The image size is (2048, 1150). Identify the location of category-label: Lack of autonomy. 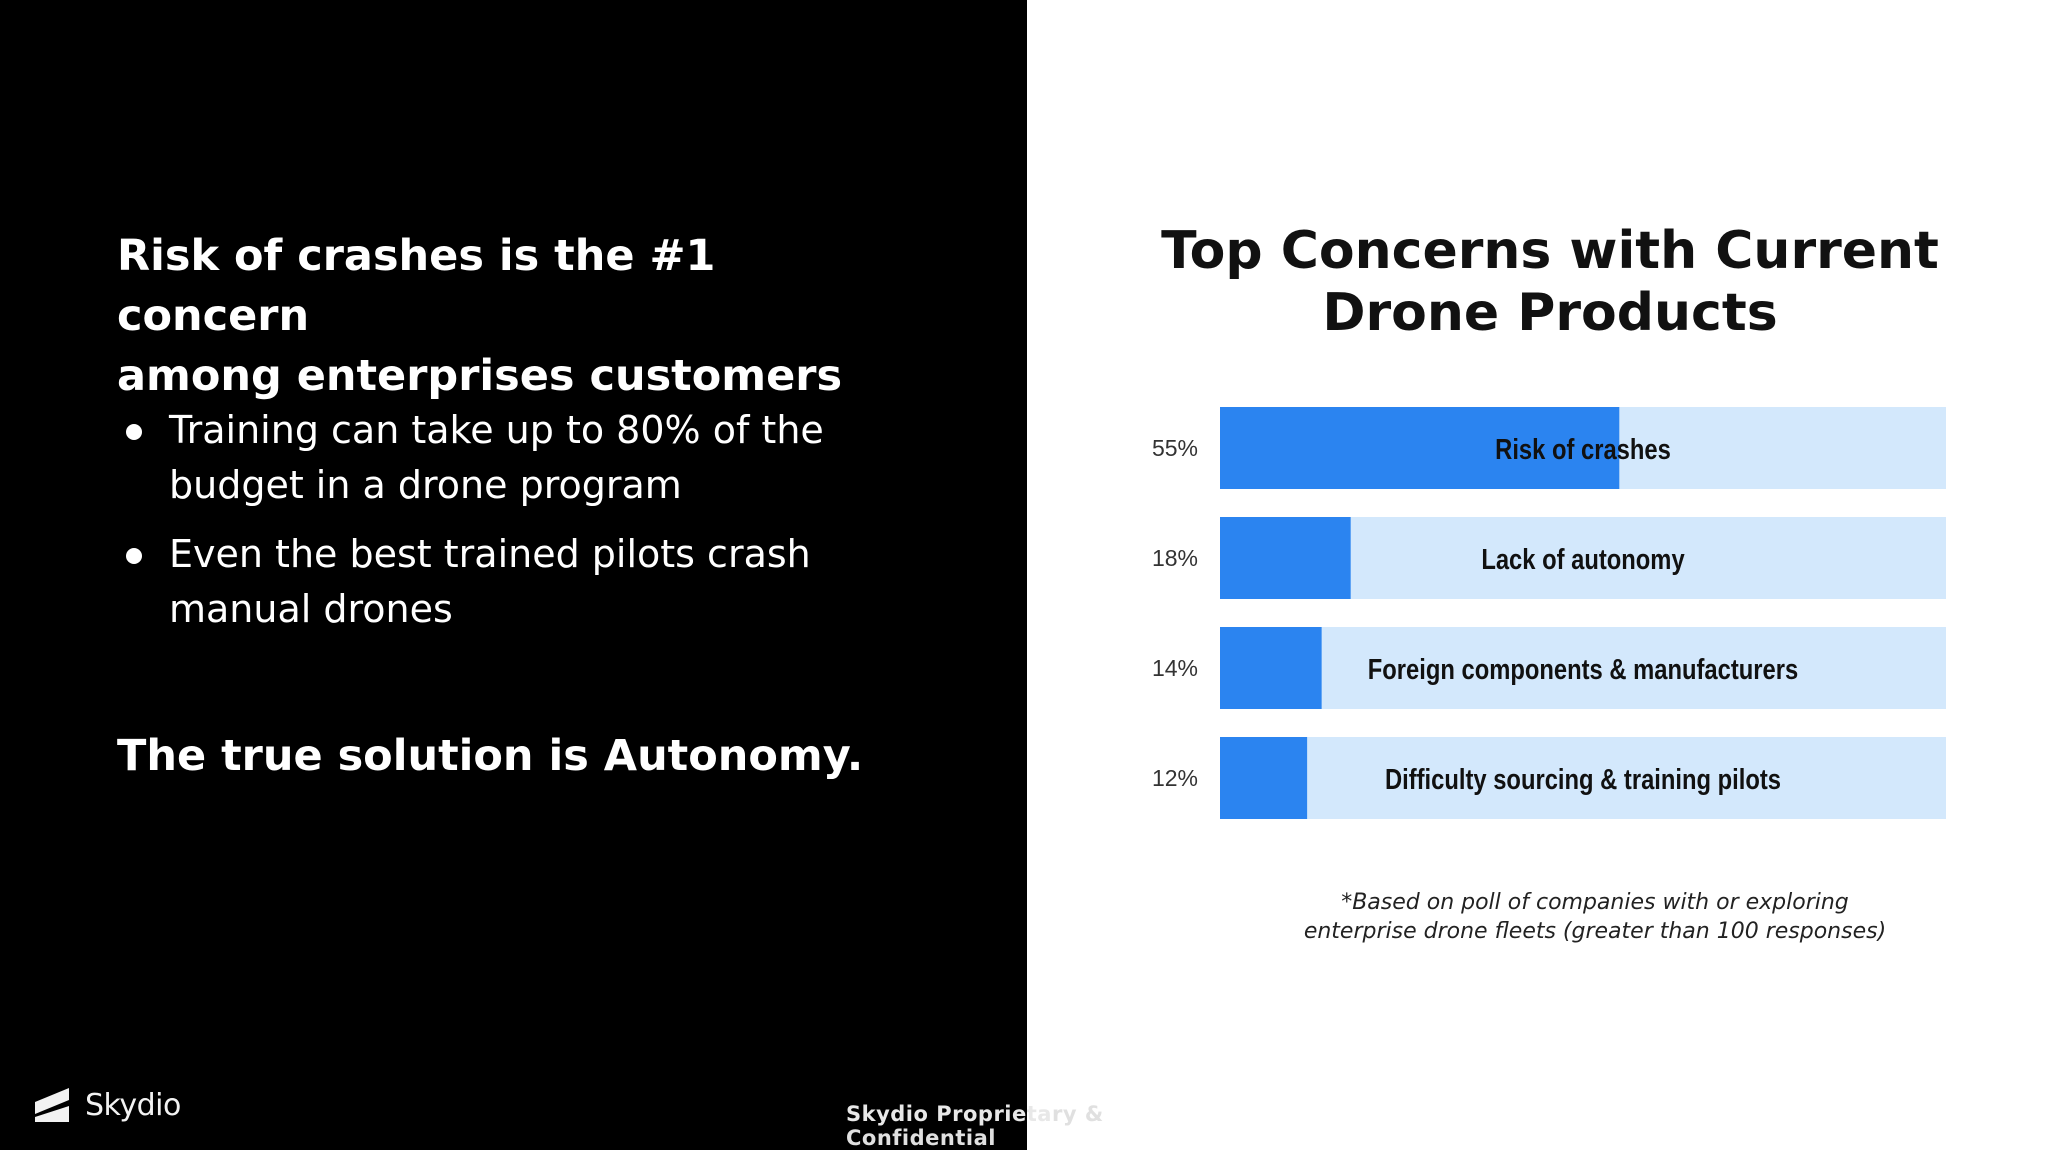
(1583, 559).